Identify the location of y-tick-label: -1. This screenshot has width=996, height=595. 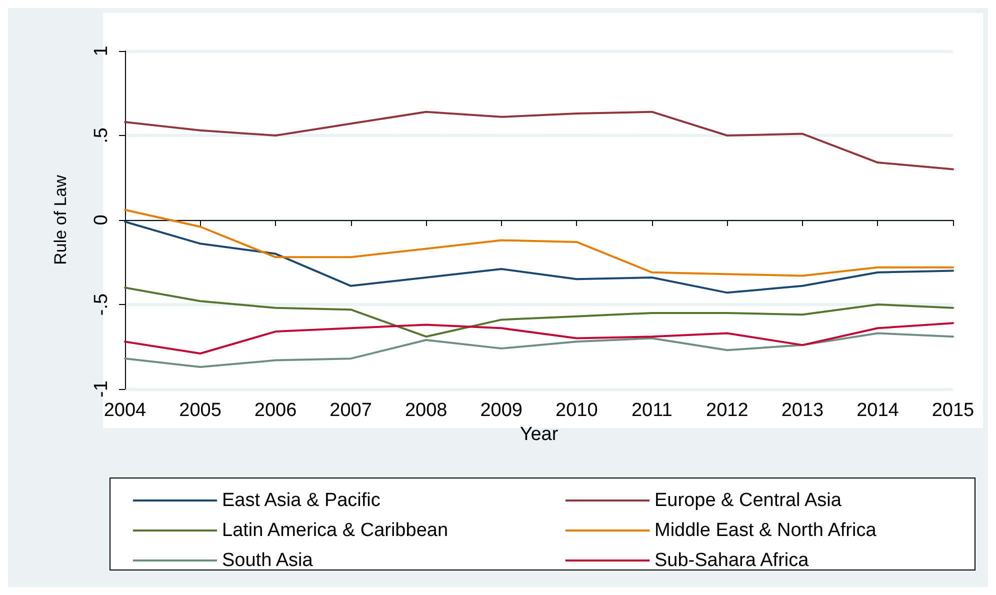
(101, 389).